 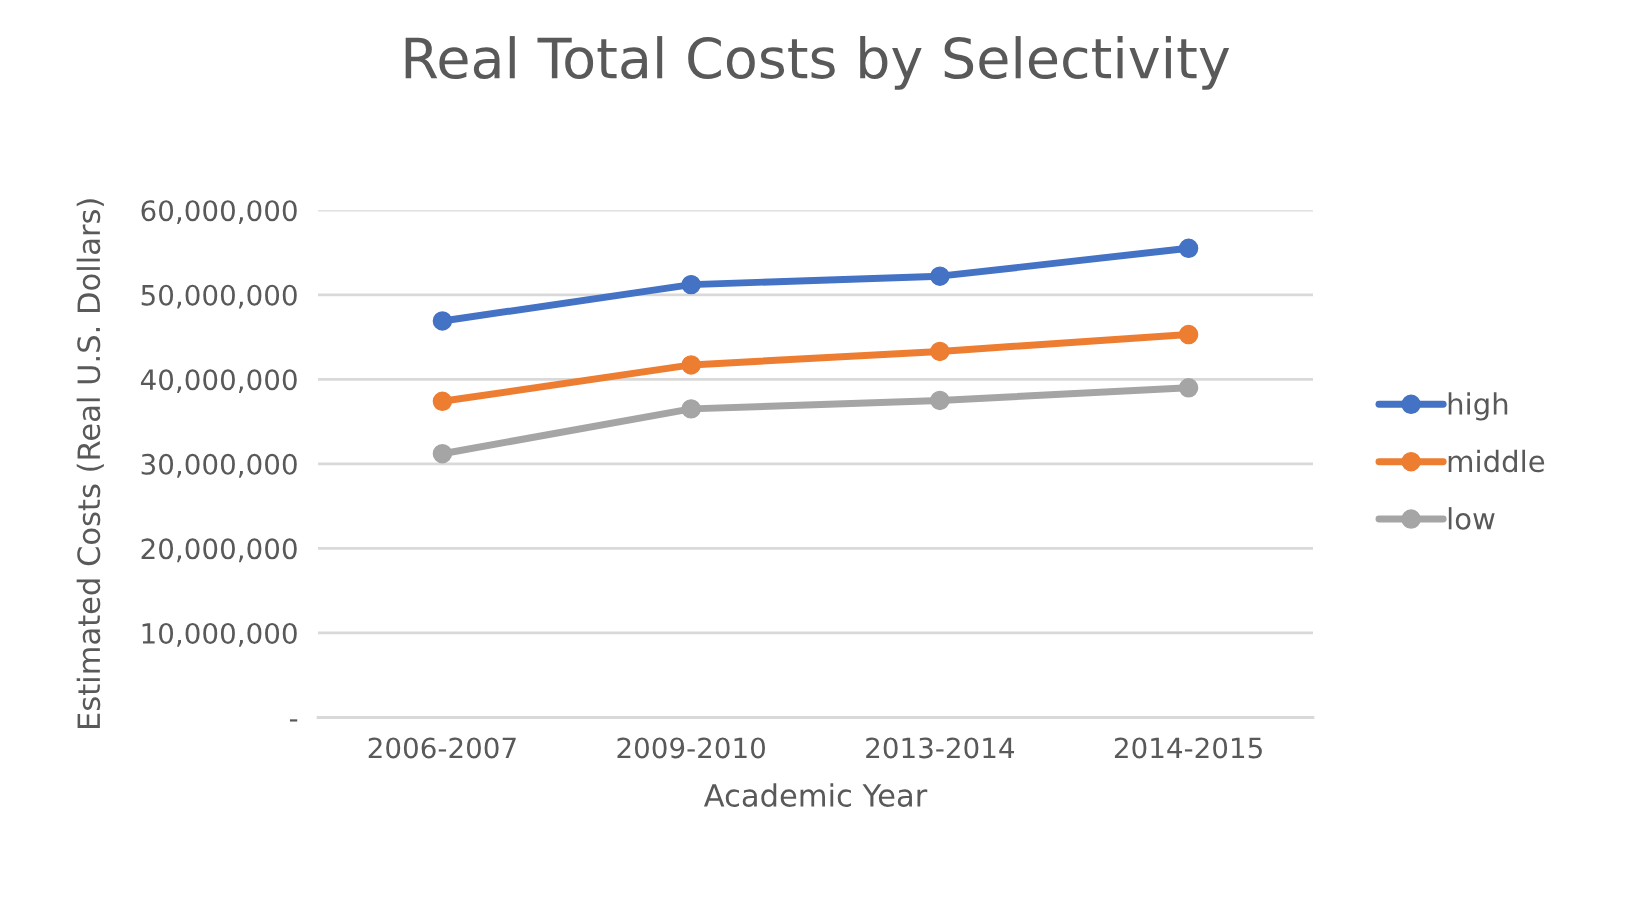 What do you see at coordinates (219, 634) in the screenshot?
I see `y-tick-label: 10,000,000` at bounding box center [219, 634].